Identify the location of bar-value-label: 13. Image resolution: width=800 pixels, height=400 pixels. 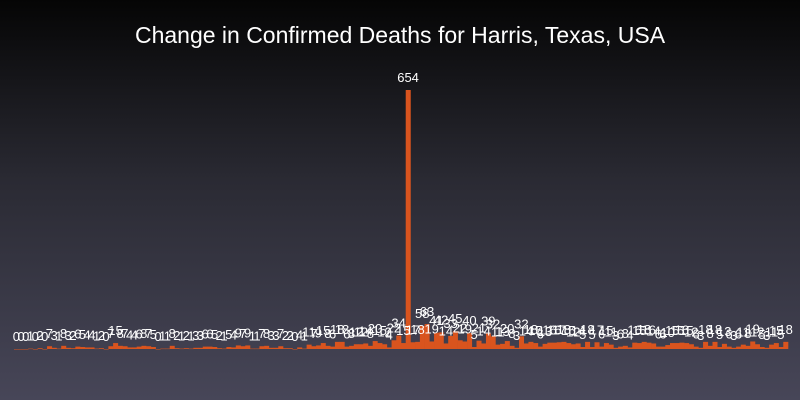
(724, 331).